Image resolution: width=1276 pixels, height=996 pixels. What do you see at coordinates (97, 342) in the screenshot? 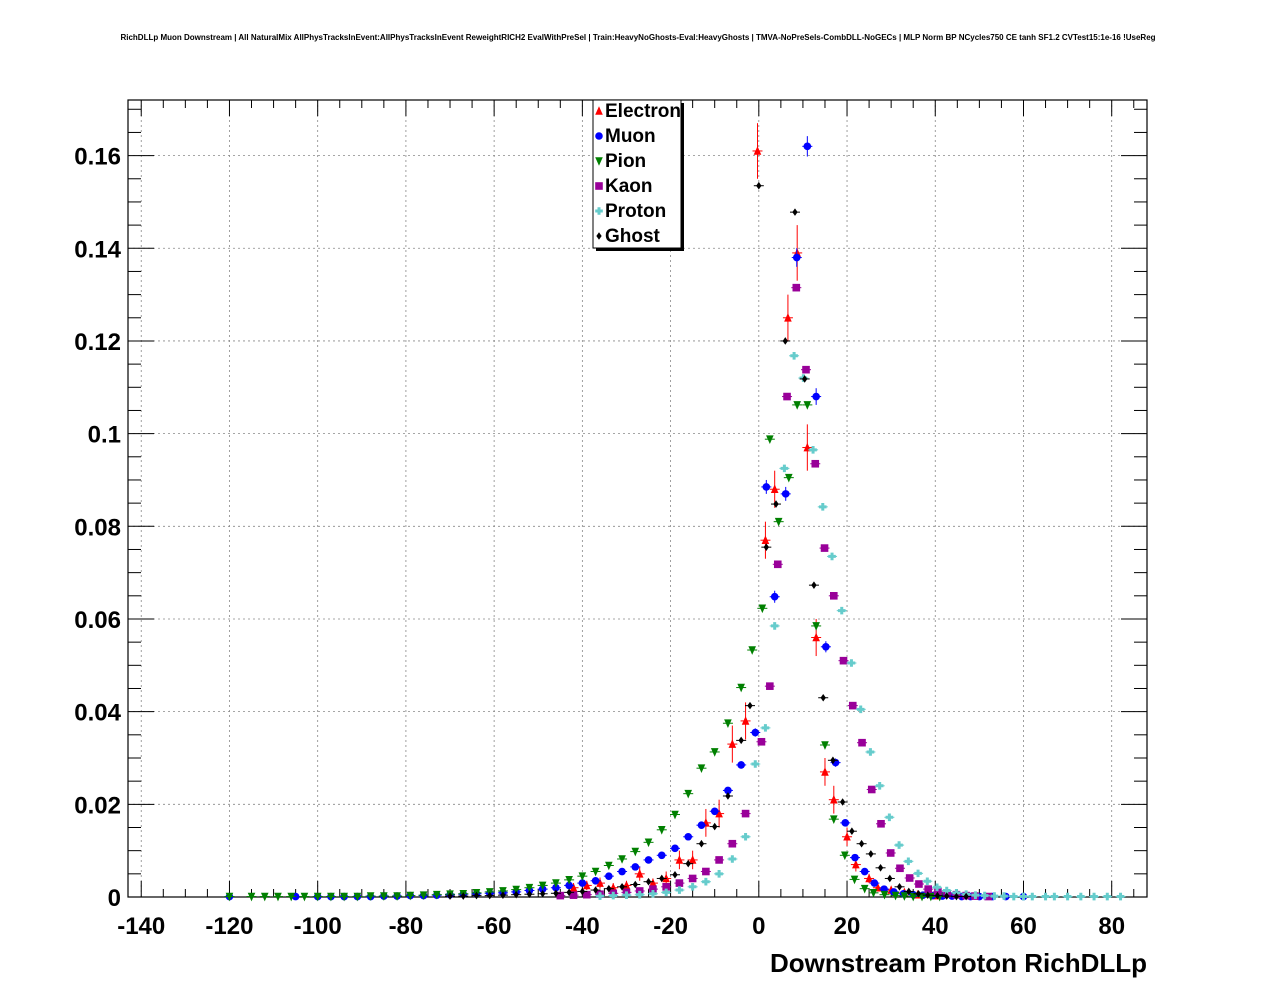
I see `y-tick-label: 0.12` at bounding box center [97, 342].